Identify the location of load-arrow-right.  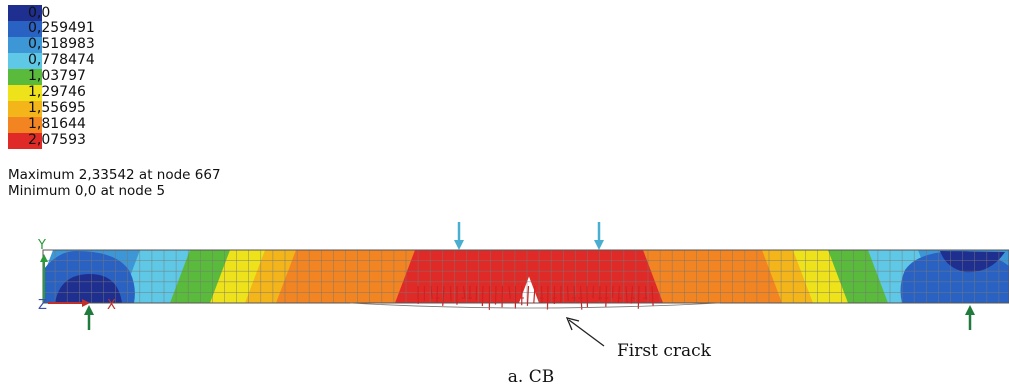
(599, 236).